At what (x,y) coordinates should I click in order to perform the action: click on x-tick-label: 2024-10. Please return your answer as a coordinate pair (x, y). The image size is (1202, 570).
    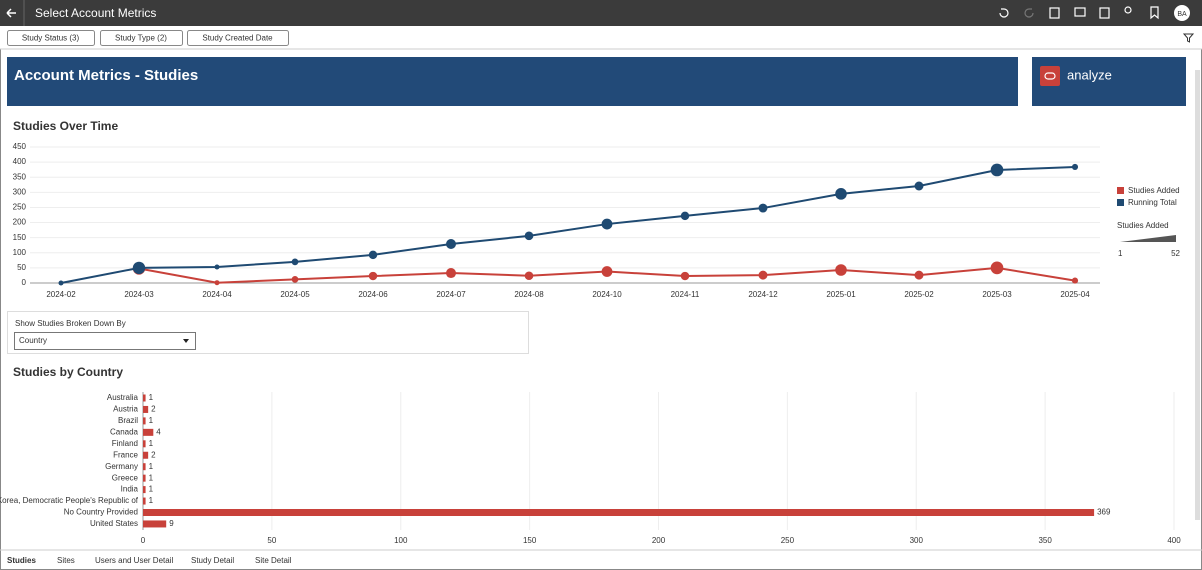
    Looking at the image, I should click on (607, 294).